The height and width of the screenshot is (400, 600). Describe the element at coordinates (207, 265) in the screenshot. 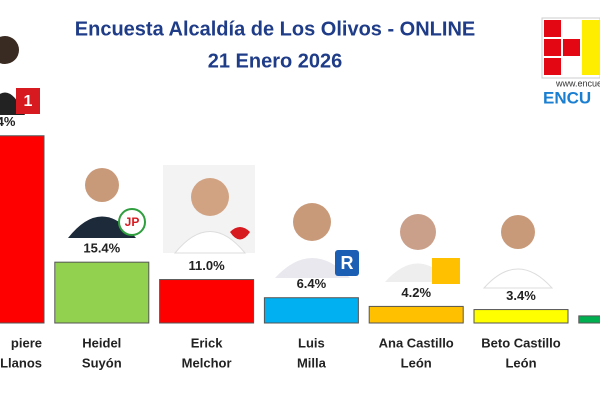

I see `value-label: 11.0%` at that location.